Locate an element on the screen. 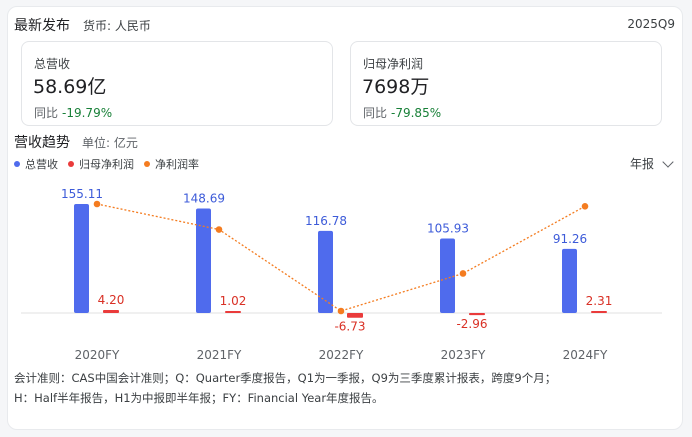 This screenshot has width=692, height=437. x-axis-tick-label: 2020FY is located at coordinates (97, 355).